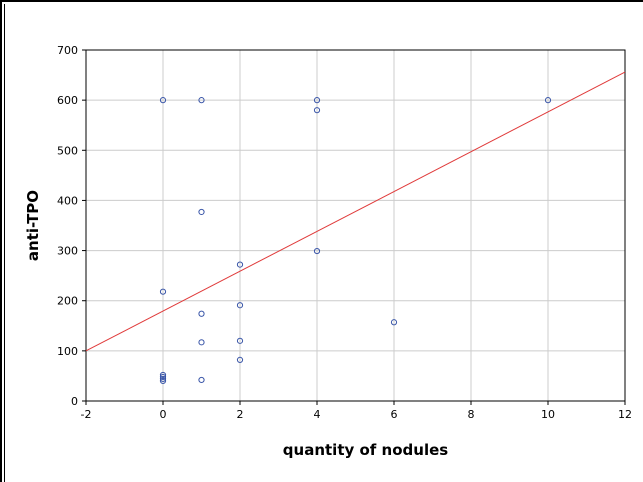 Image resolution: width=643 pixels, height=482 pixels. I want to click on y-tick-label: 600, so click(67, 100).